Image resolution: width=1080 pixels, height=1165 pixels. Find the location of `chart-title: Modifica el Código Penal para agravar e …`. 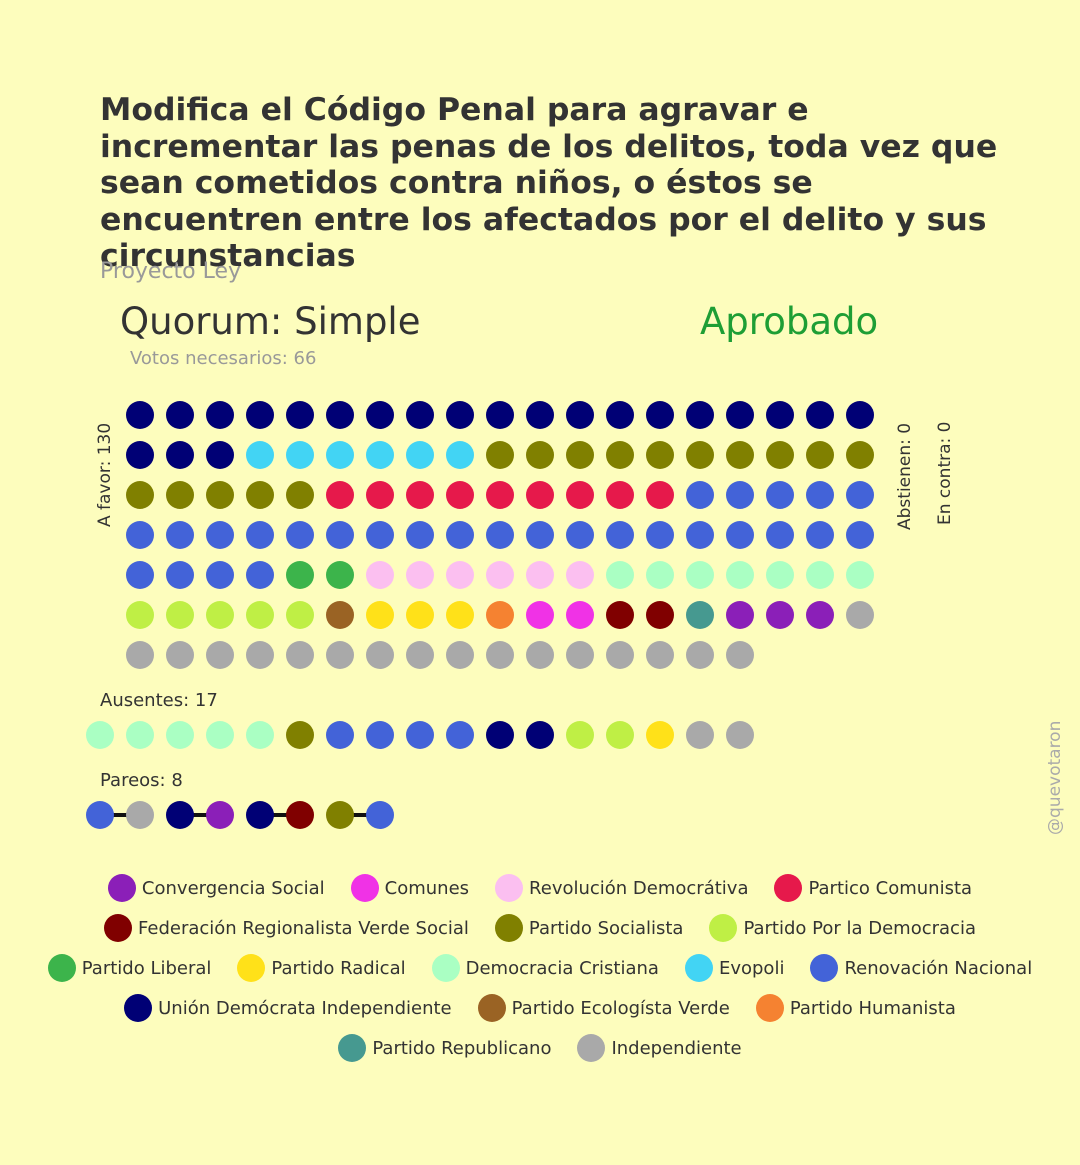

chart-title: Modifica el Código Penal para agravar e … is located at coordinates (549, 183).